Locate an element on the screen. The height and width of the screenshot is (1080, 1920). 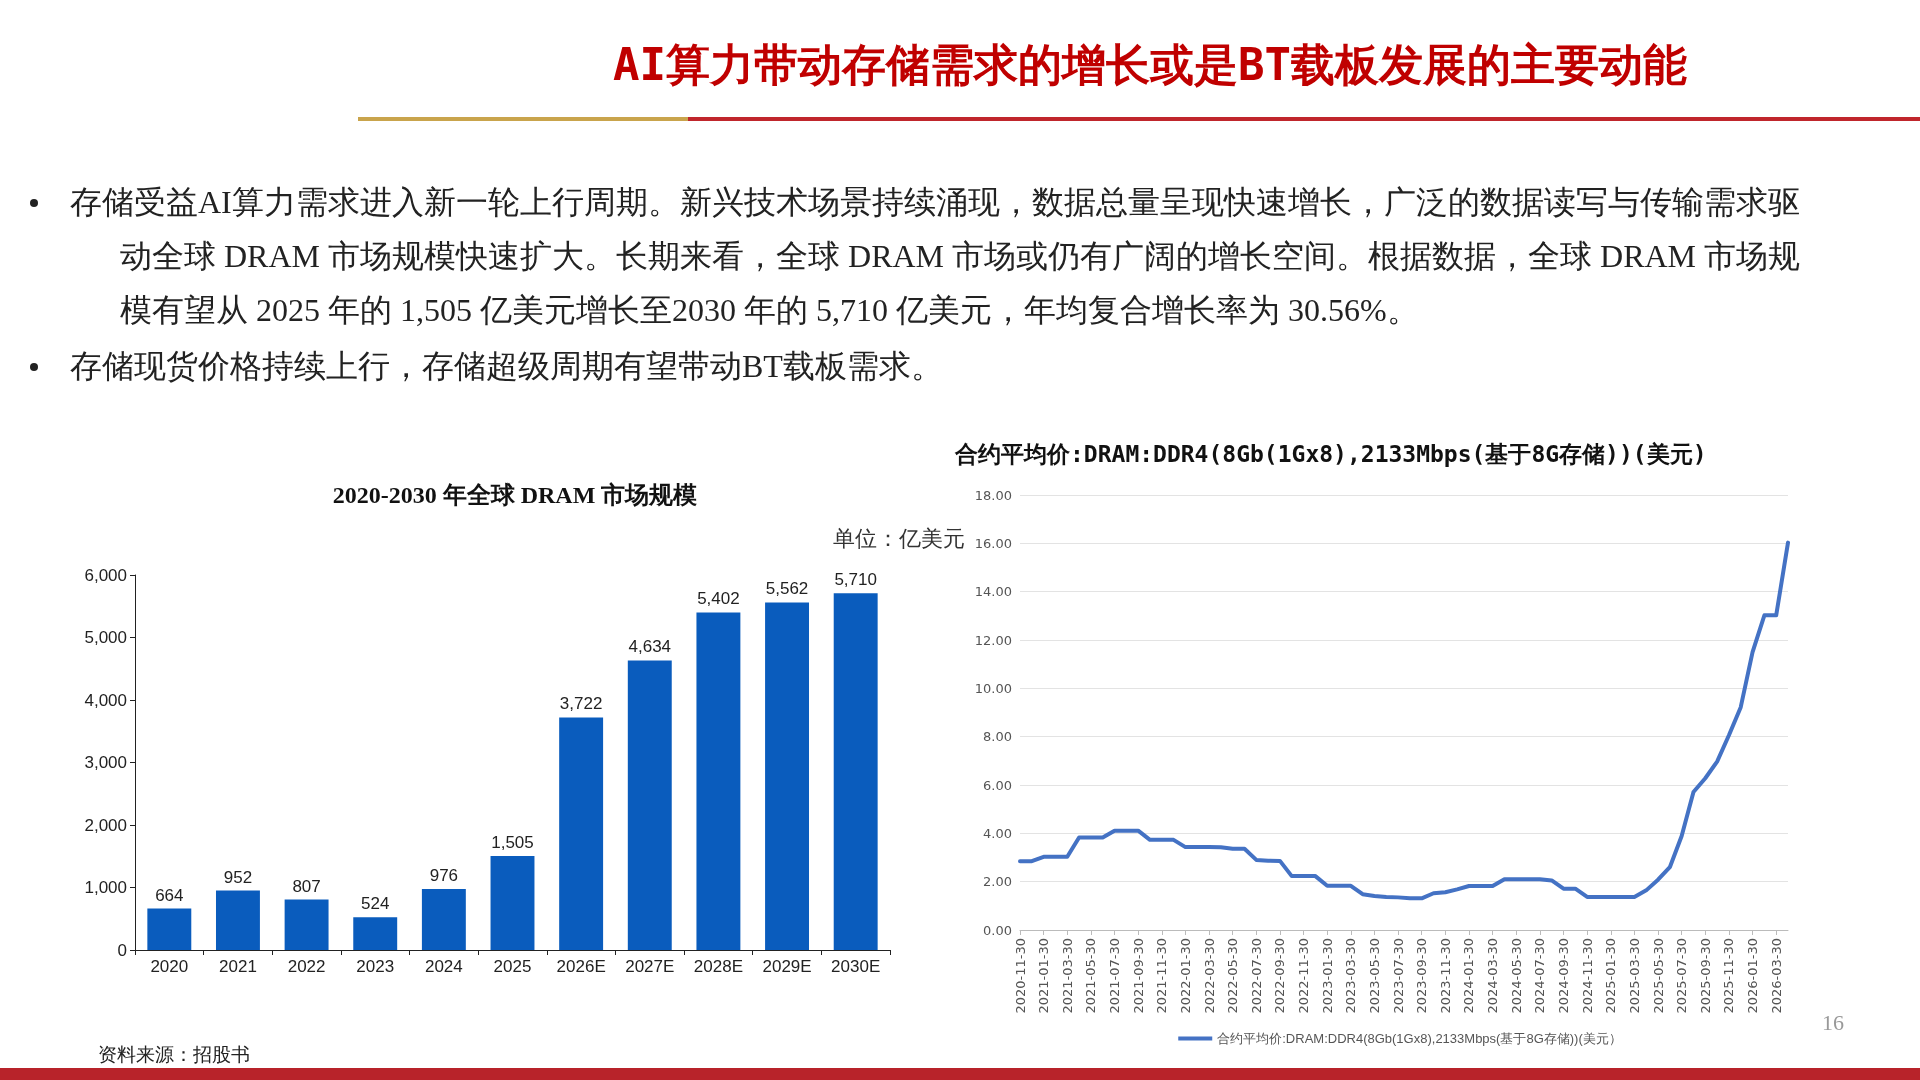
x-tick-label: 2022-09-30 is located at coordinates (1280, 976).